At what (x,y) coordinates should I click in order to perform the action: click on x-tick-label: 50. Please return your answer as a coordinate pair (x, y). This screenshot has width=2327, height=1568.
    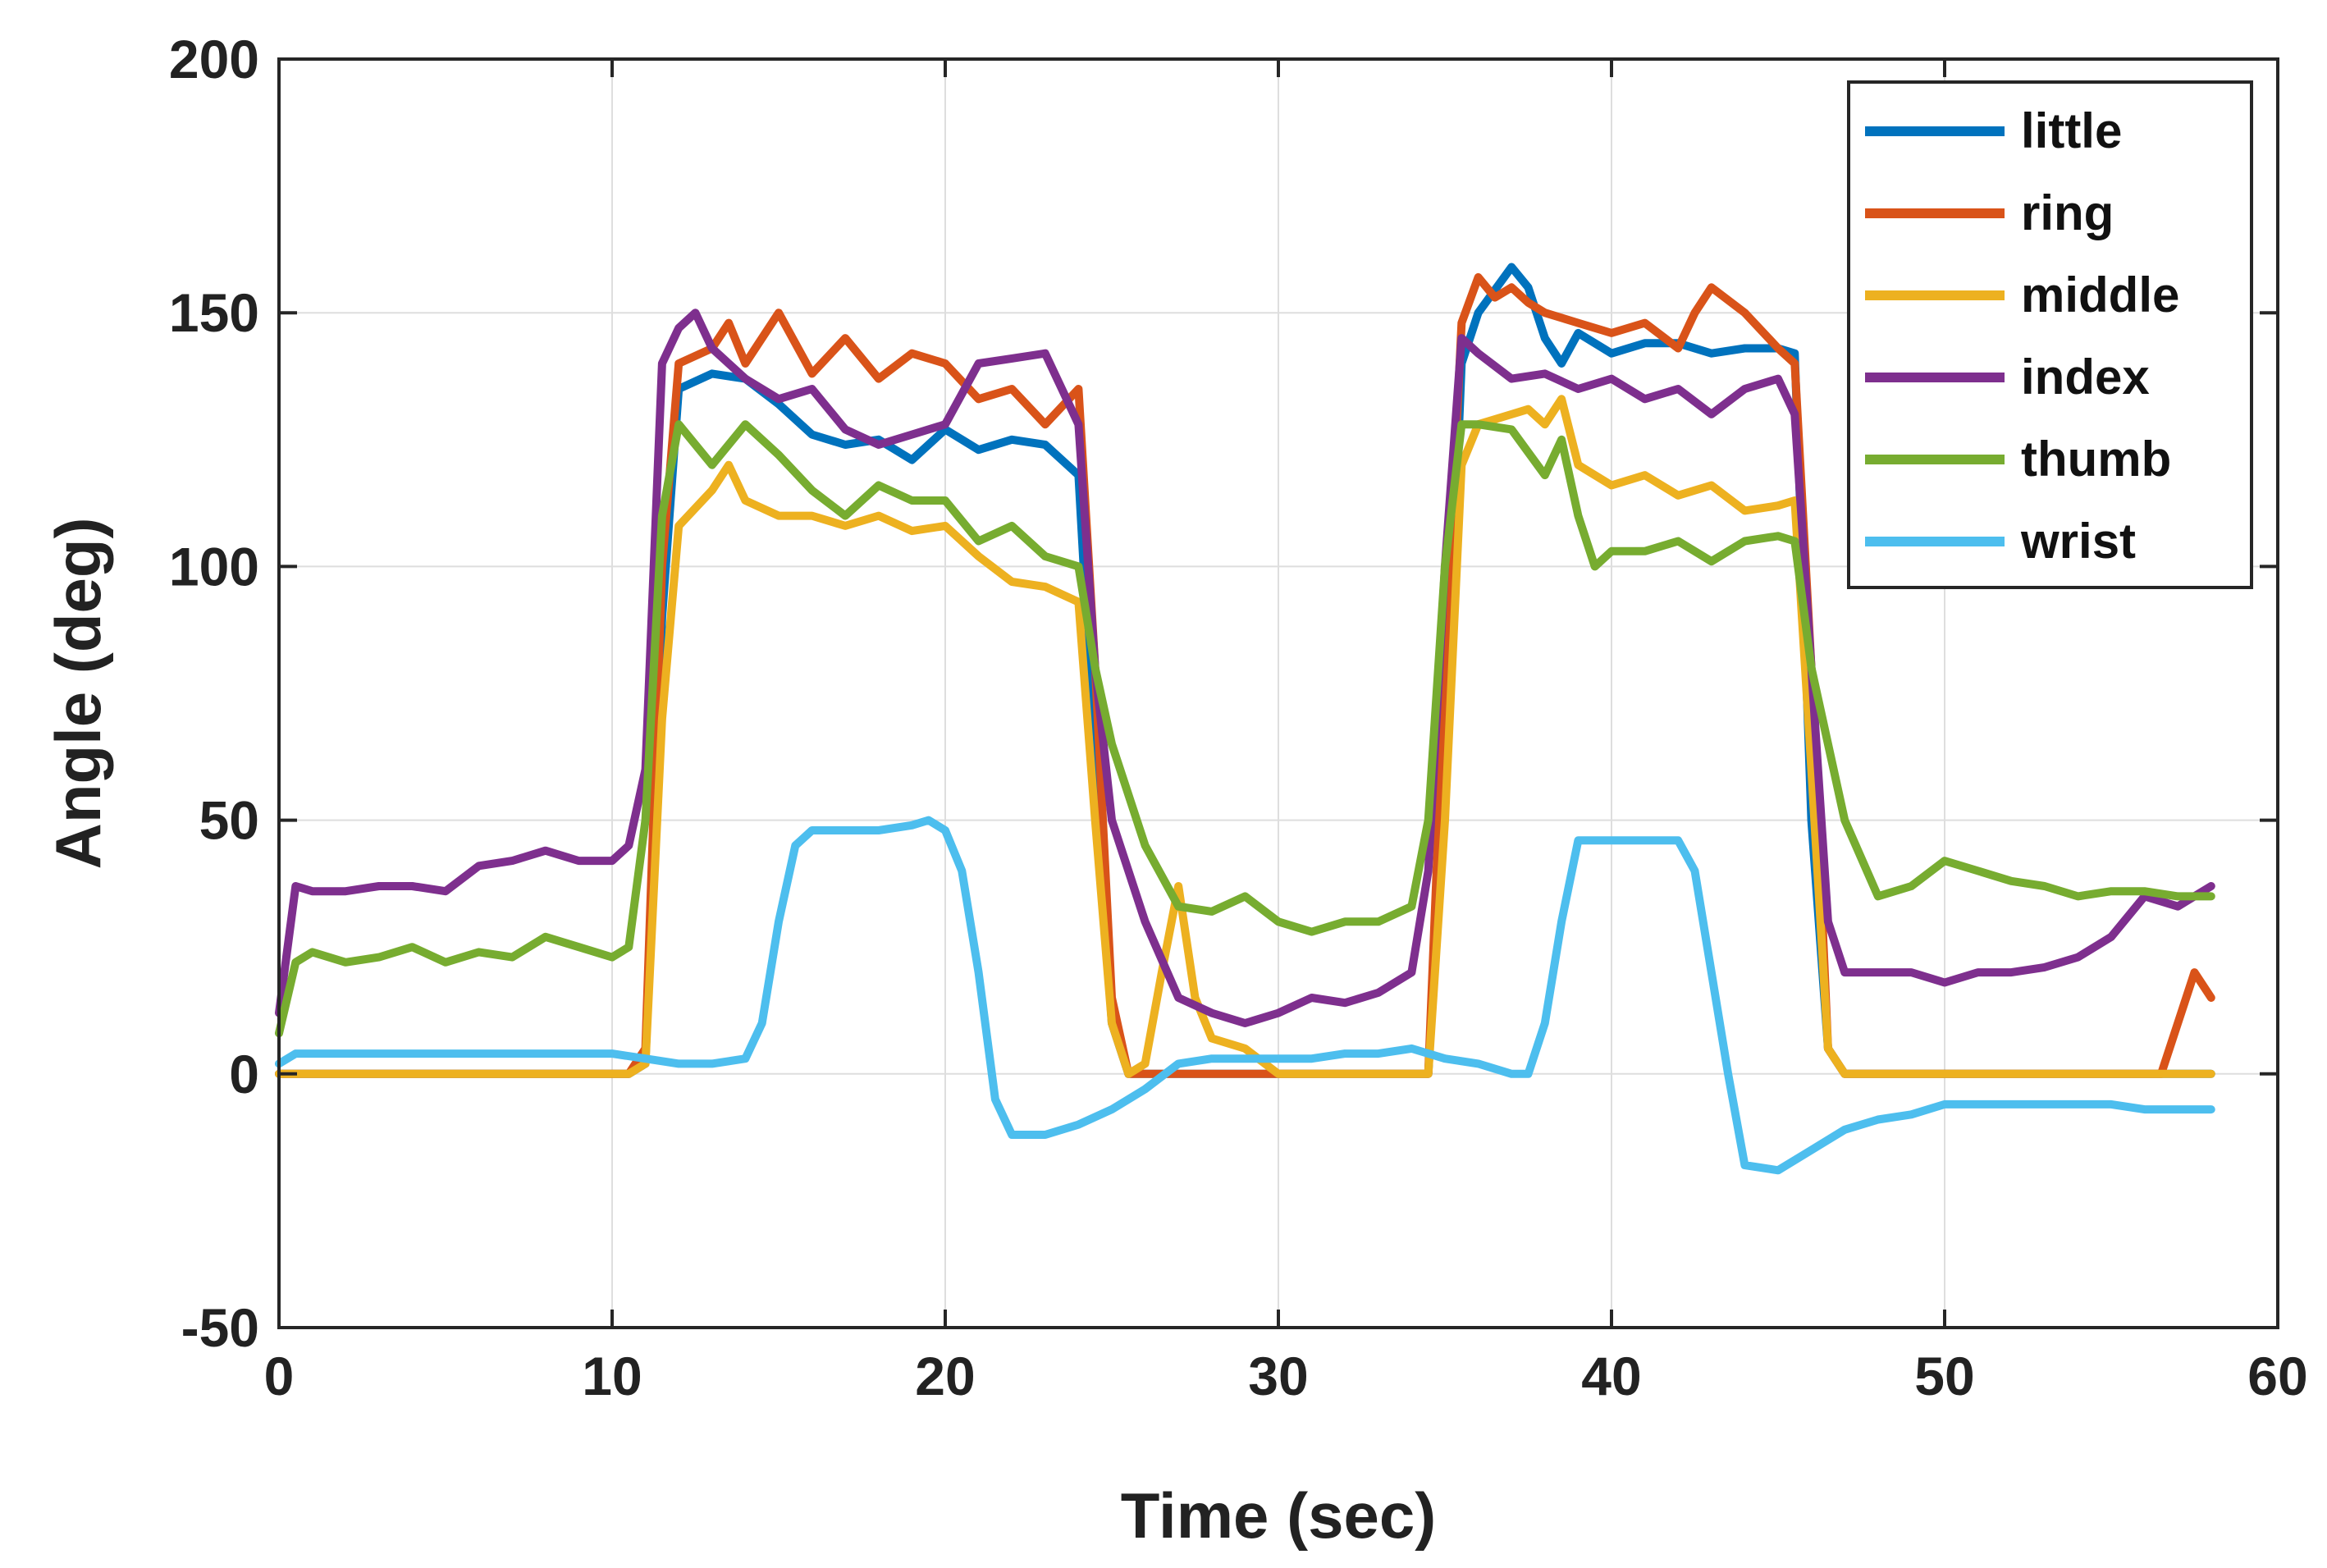
    Looking at the image, I should click on (1944, 1376).